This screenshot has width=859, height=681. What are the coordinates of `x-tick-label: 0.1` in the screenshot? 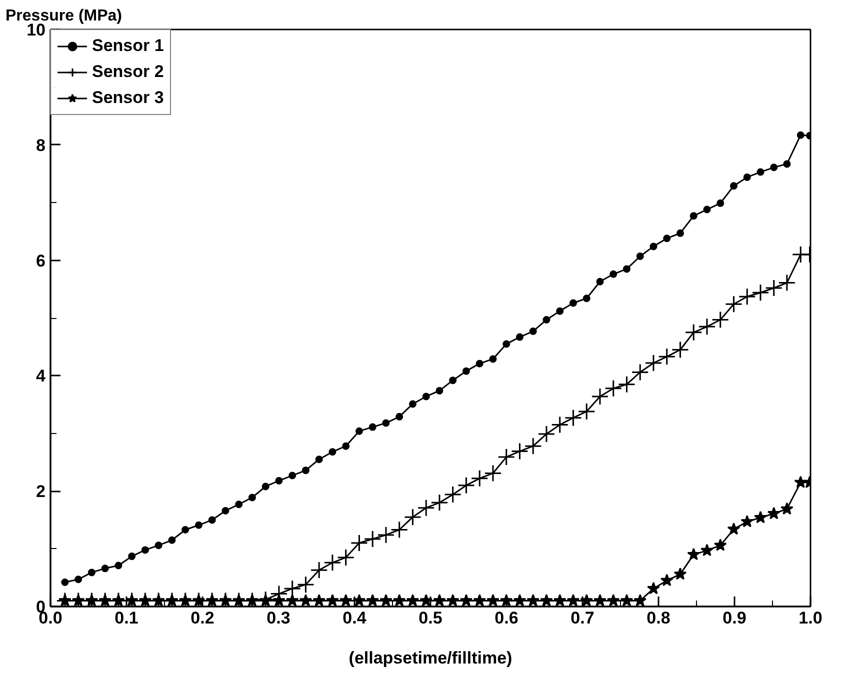 It's located at (126, 618).